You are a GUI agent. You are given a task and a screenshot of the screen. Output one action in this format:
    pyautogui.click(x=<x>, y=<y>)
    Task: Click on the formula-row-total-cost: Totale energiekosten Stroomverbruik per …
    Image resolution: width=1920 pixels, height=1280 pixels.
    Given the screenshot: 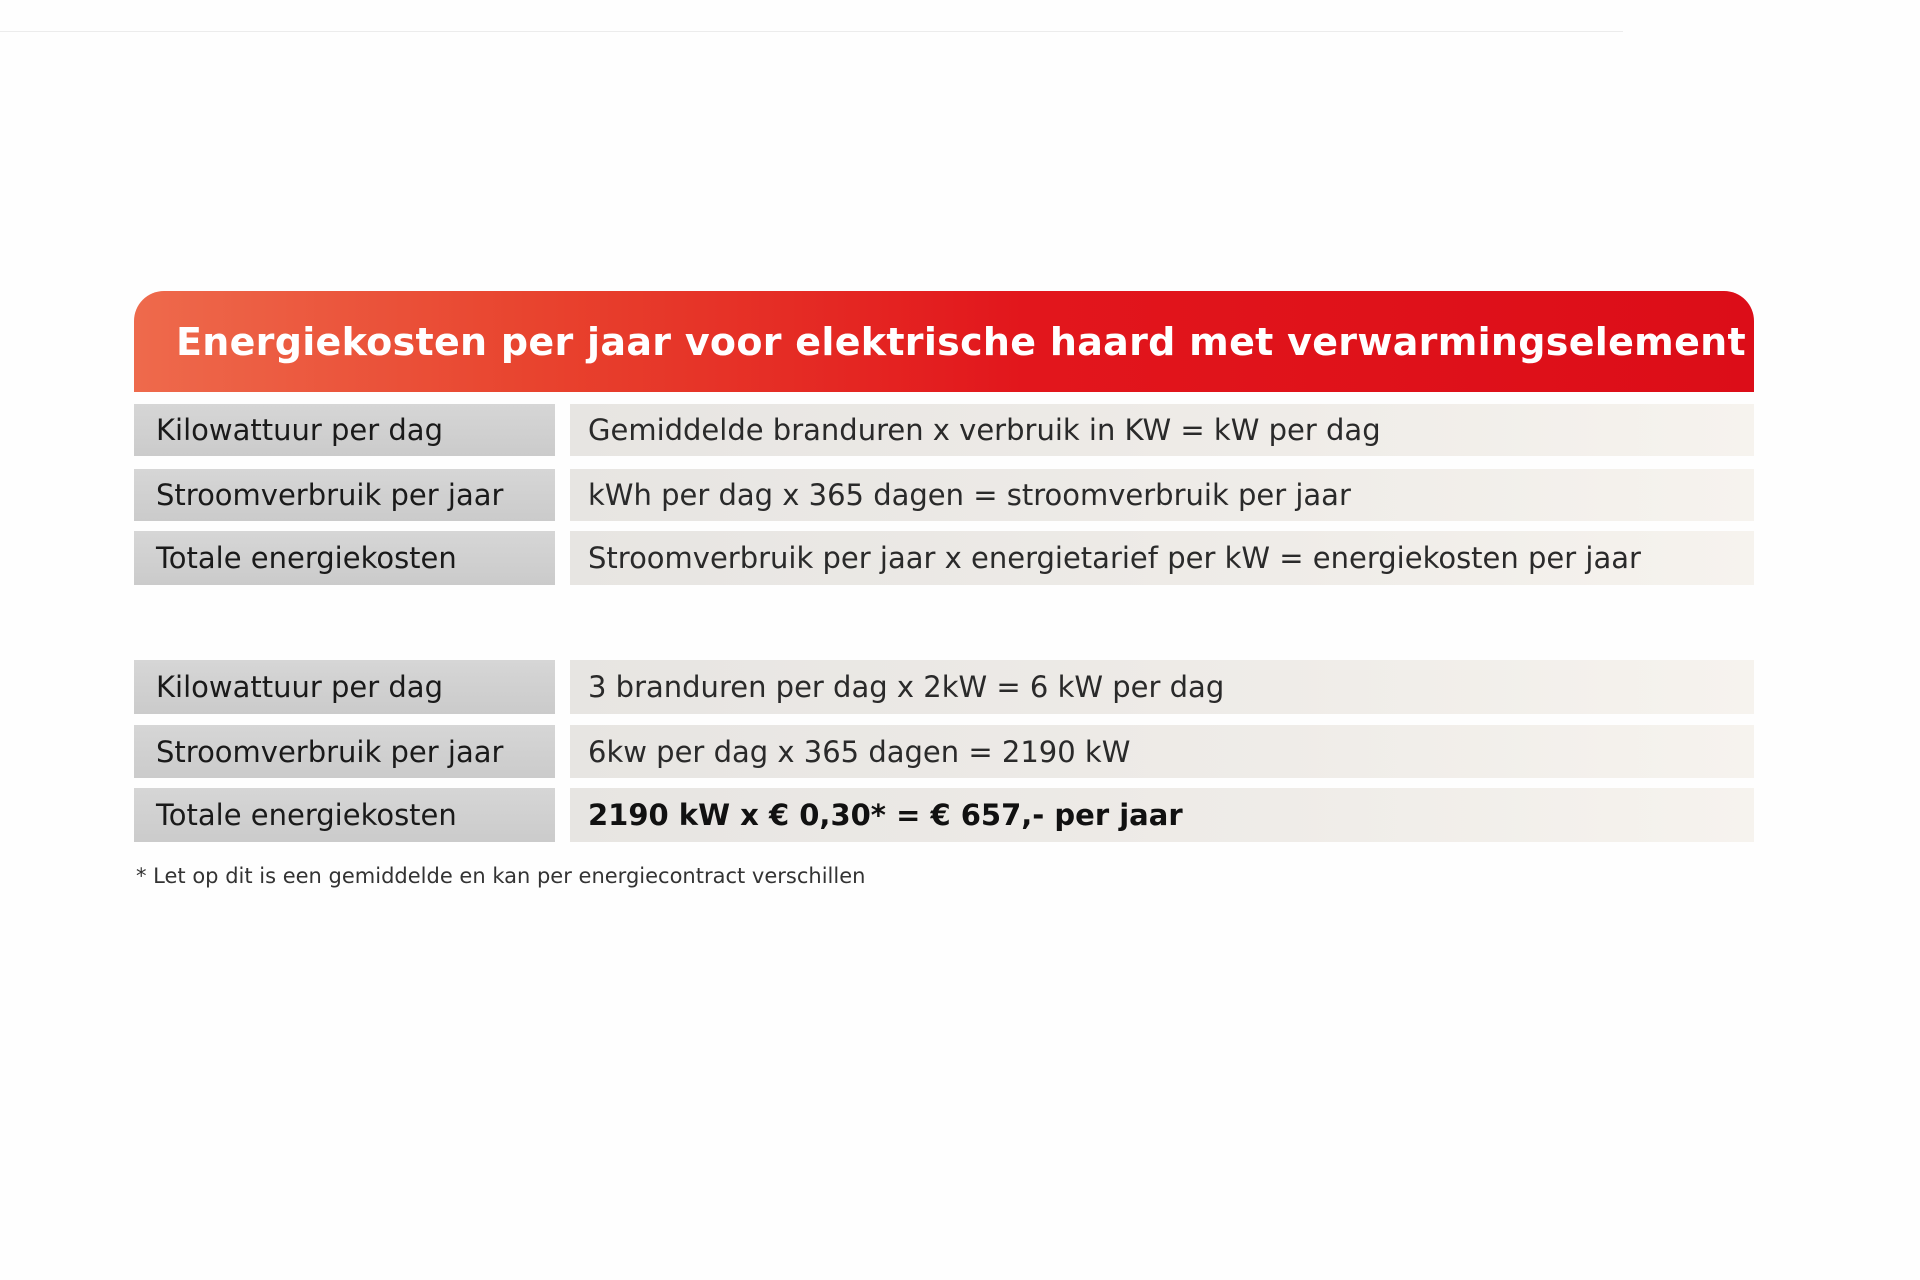 What is the action you would take?
    pyautogui.click(x=944, y=558)
    